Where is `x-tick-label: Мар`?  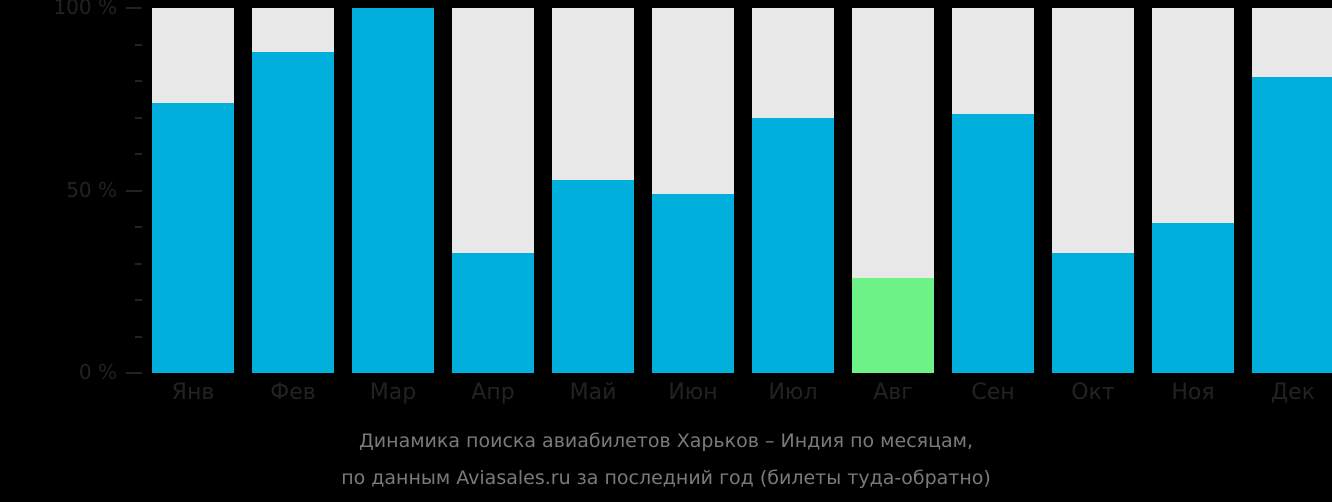
x-tick-label: Мар is located at coordinates (393, 392).